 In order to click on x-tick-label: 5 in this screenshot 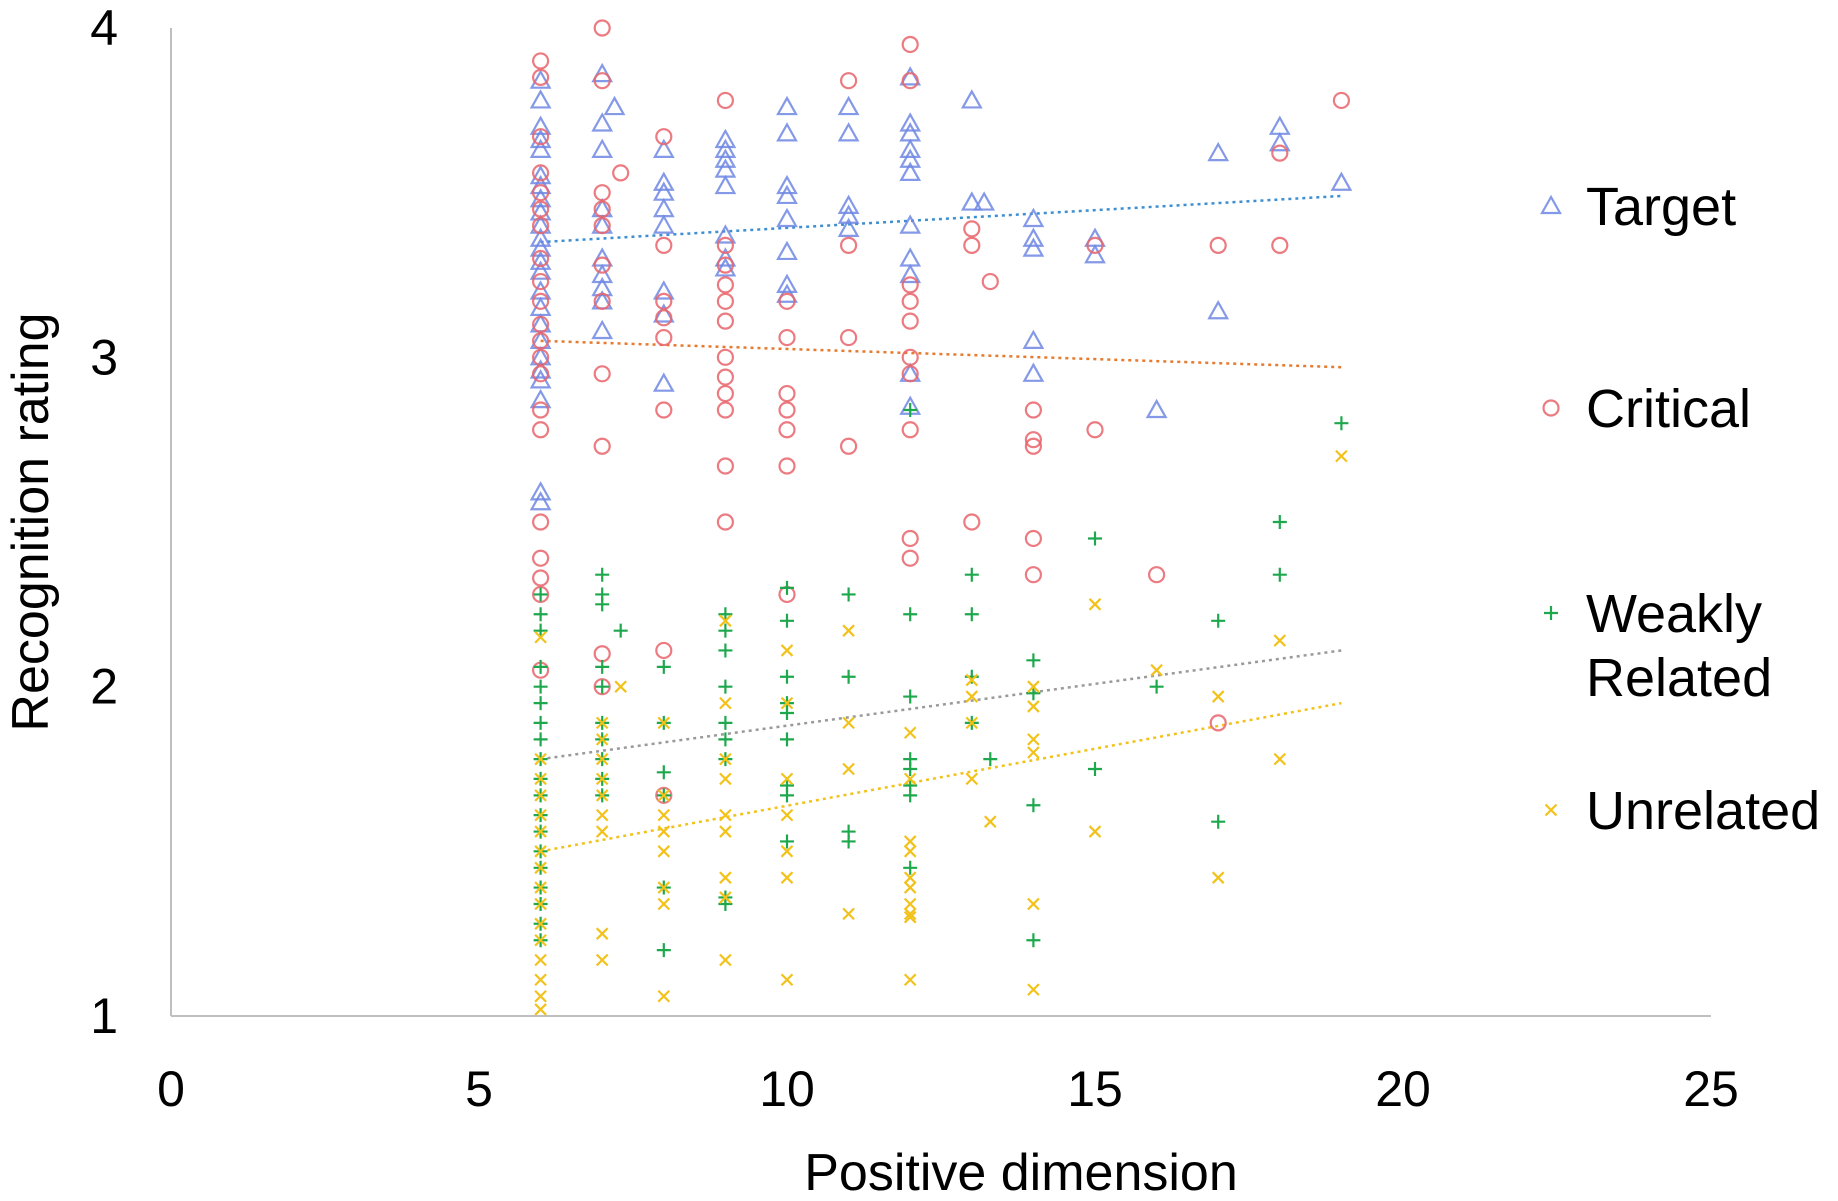, I will do `click(479, 1089)`.